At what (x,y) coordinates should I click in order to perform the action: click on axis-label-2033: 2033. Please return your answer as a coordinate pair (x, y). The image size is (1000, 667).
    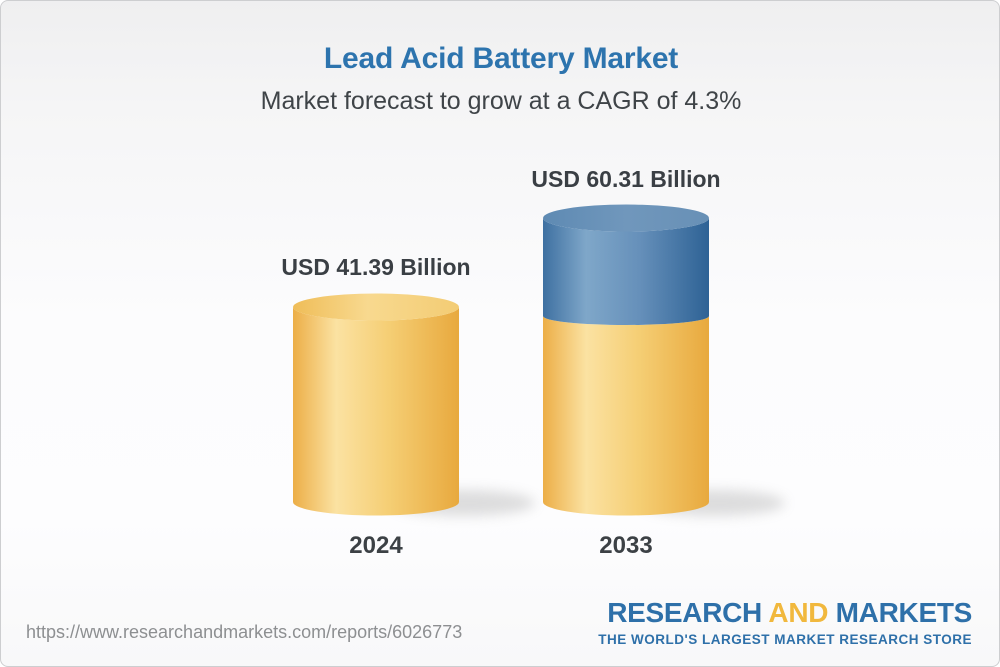
    Looking at the image, I should click on (626, 545).